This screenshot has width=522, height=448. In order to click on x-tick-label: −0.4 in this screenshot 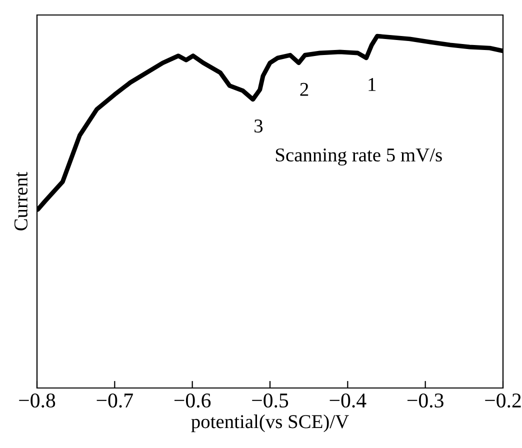, I will do `click(348, 400)`.